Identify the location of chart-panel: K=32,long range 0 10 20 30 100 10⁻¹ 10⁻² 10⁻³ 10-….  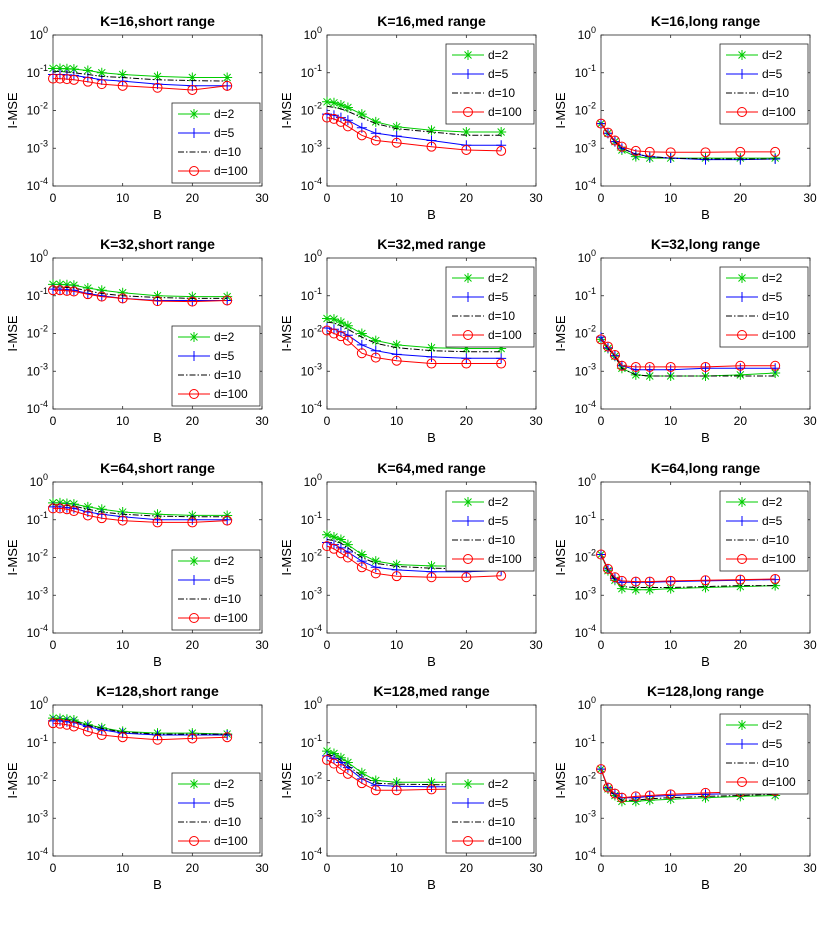
(685, 340).